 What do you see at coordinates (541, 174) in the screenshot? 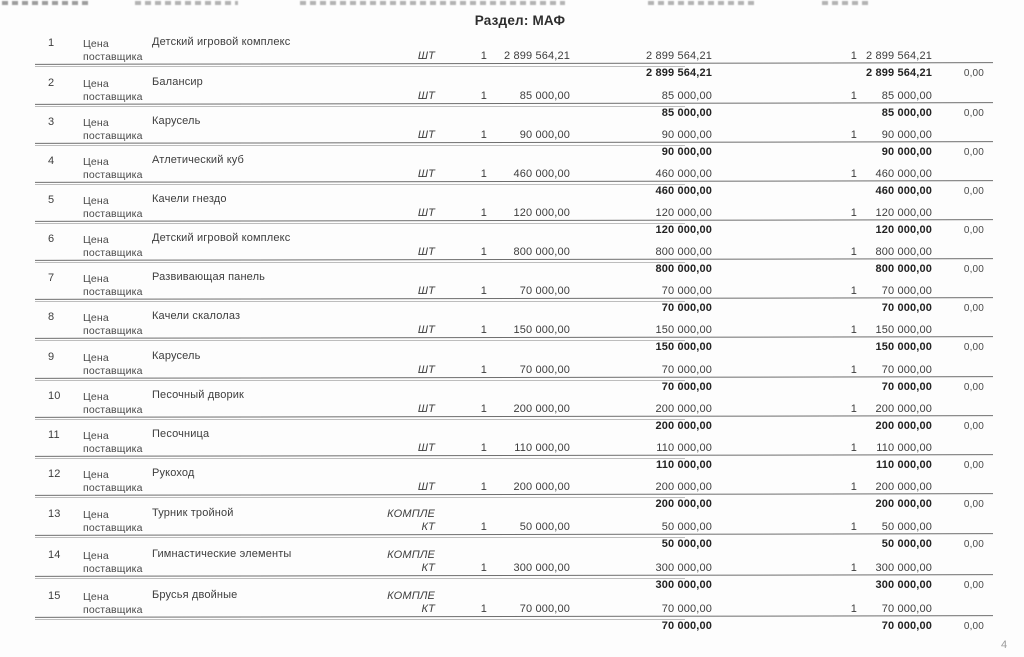
I see `supplier-price: 460 000,00` at bounding box center [541, 174].